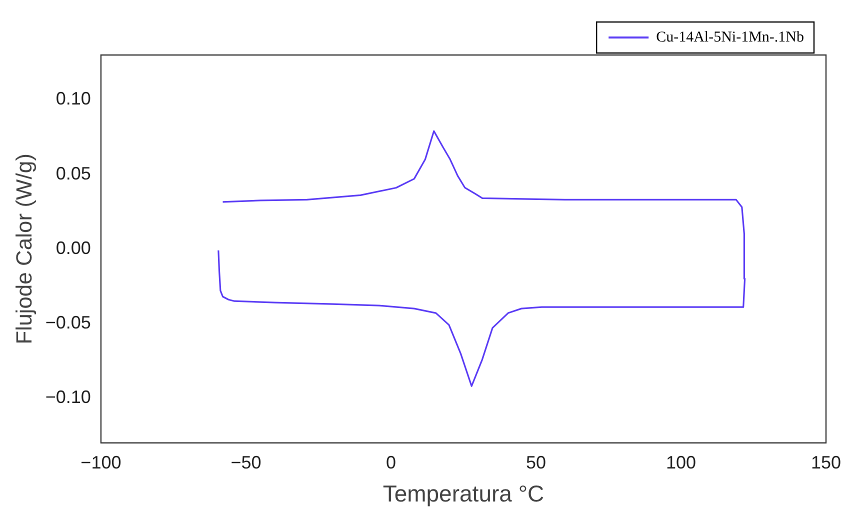 The width and height of the screenshot is (854, 517). I want to click on y-tick-label: 0.05, so click(73, 173).